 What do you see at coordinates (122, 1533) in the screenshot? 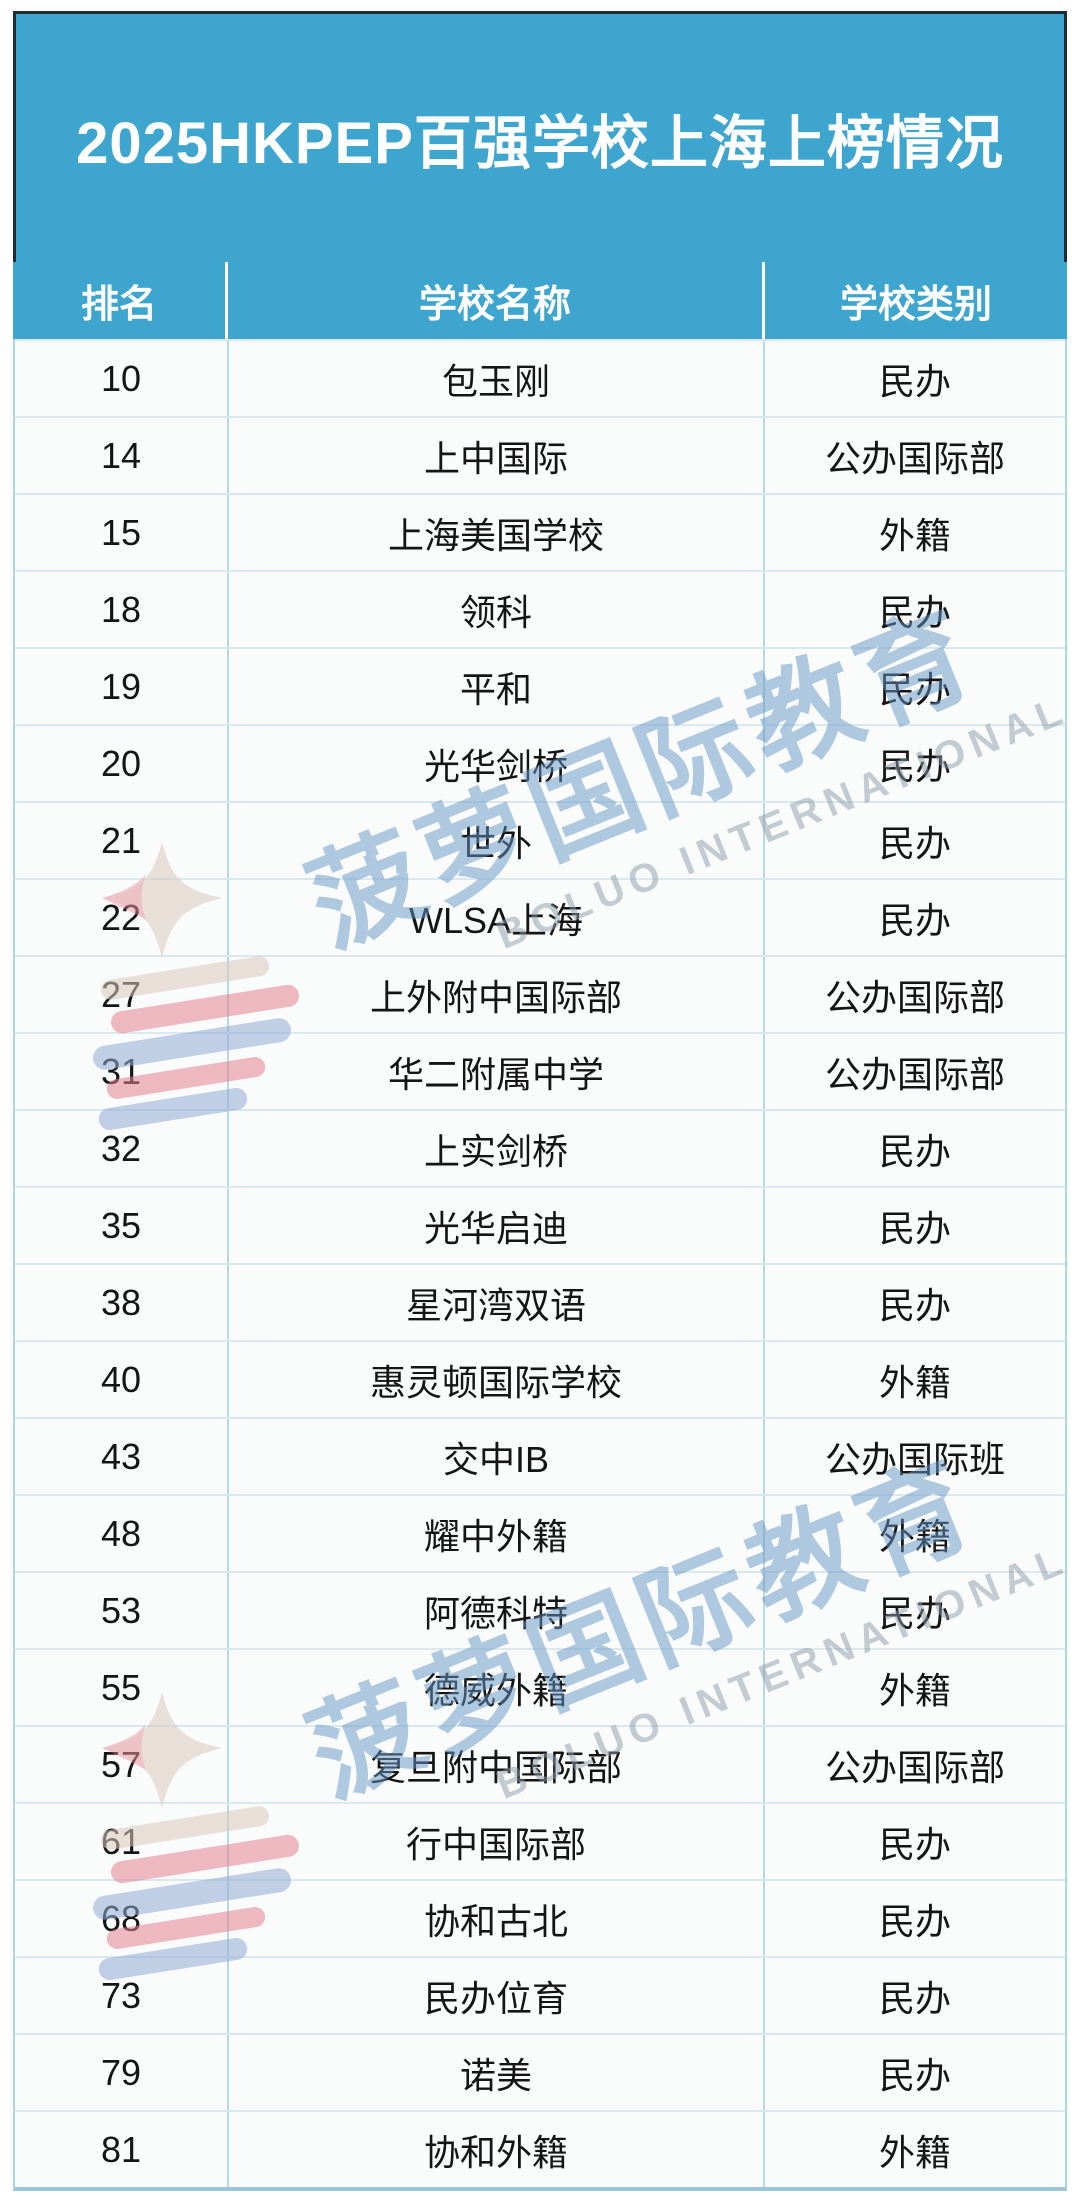
I see `rank-cell: 48` at bounding box center [122, 1533].